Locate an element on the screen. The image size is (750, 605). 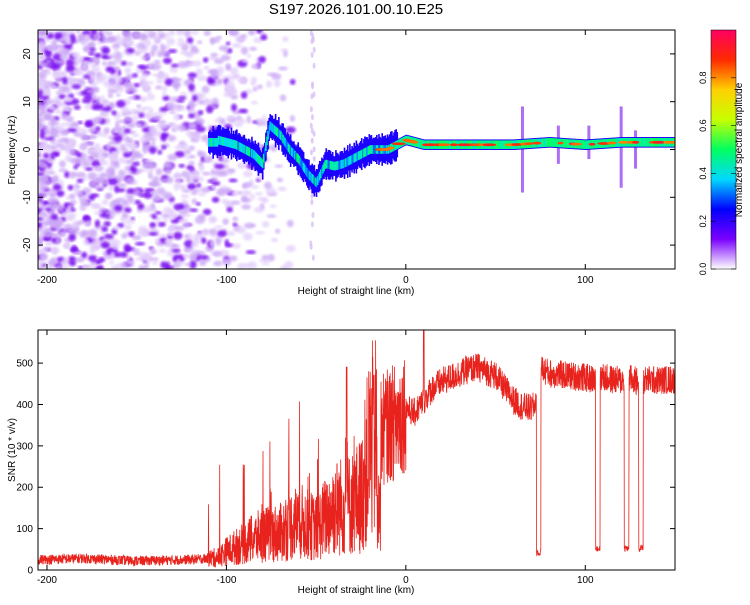
snr-y-tick-label: 300 is located at coordinates (24, 446).